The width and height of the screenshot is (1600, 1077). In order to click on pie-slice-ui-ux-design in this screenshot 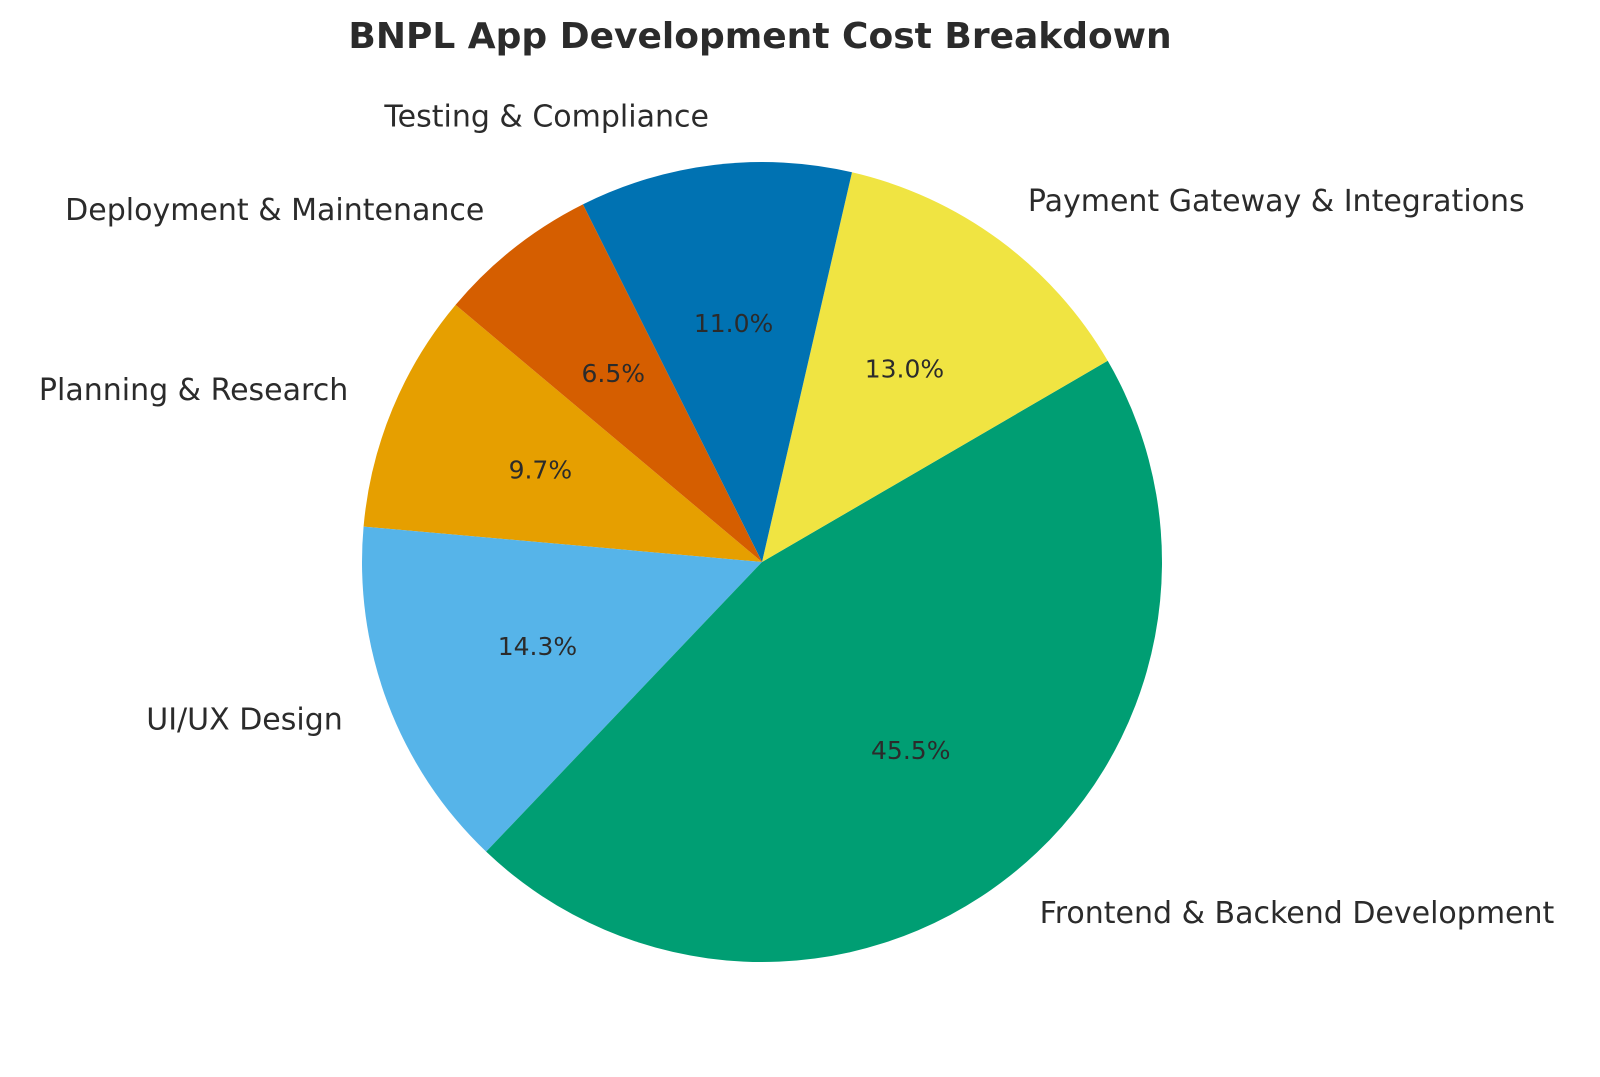, I will do `click(562, 689)`.